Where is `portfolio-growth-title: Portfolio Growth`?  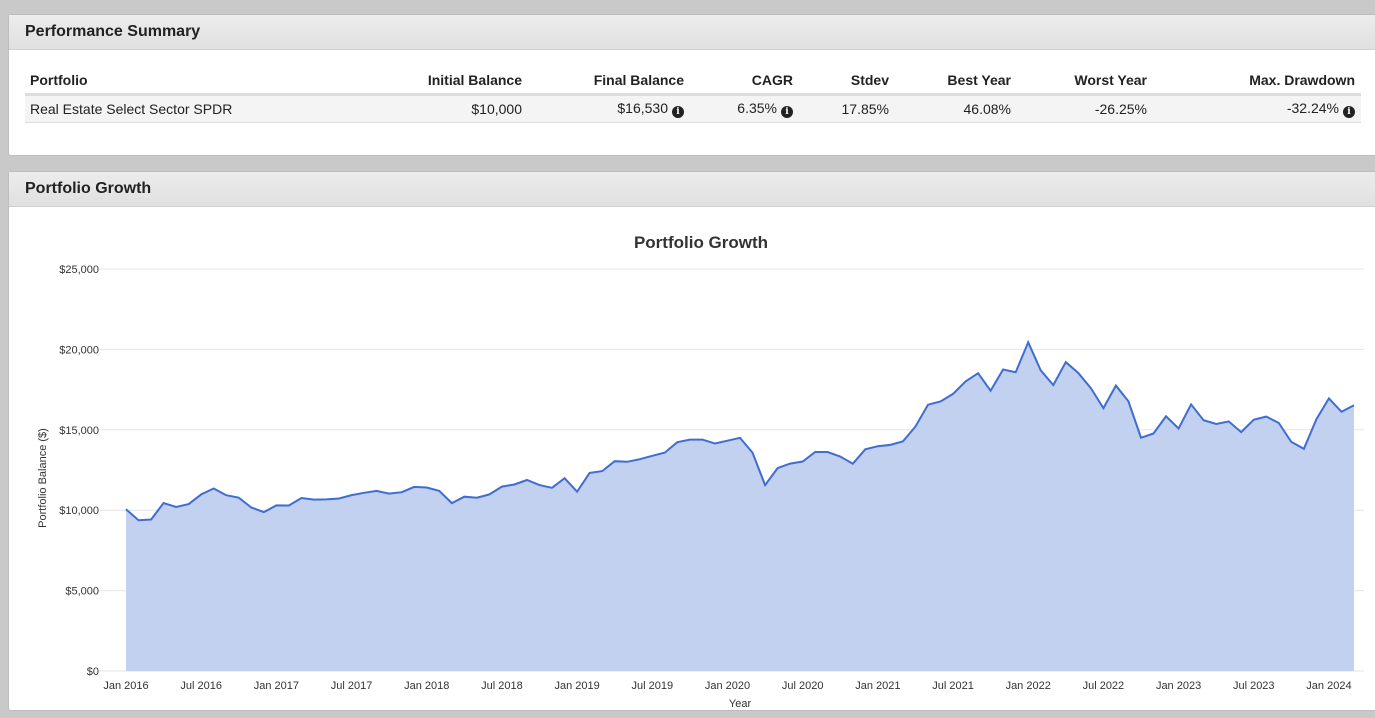 portfolio-growth-title: Portfolio Growth is located at coordinates (88, 188).